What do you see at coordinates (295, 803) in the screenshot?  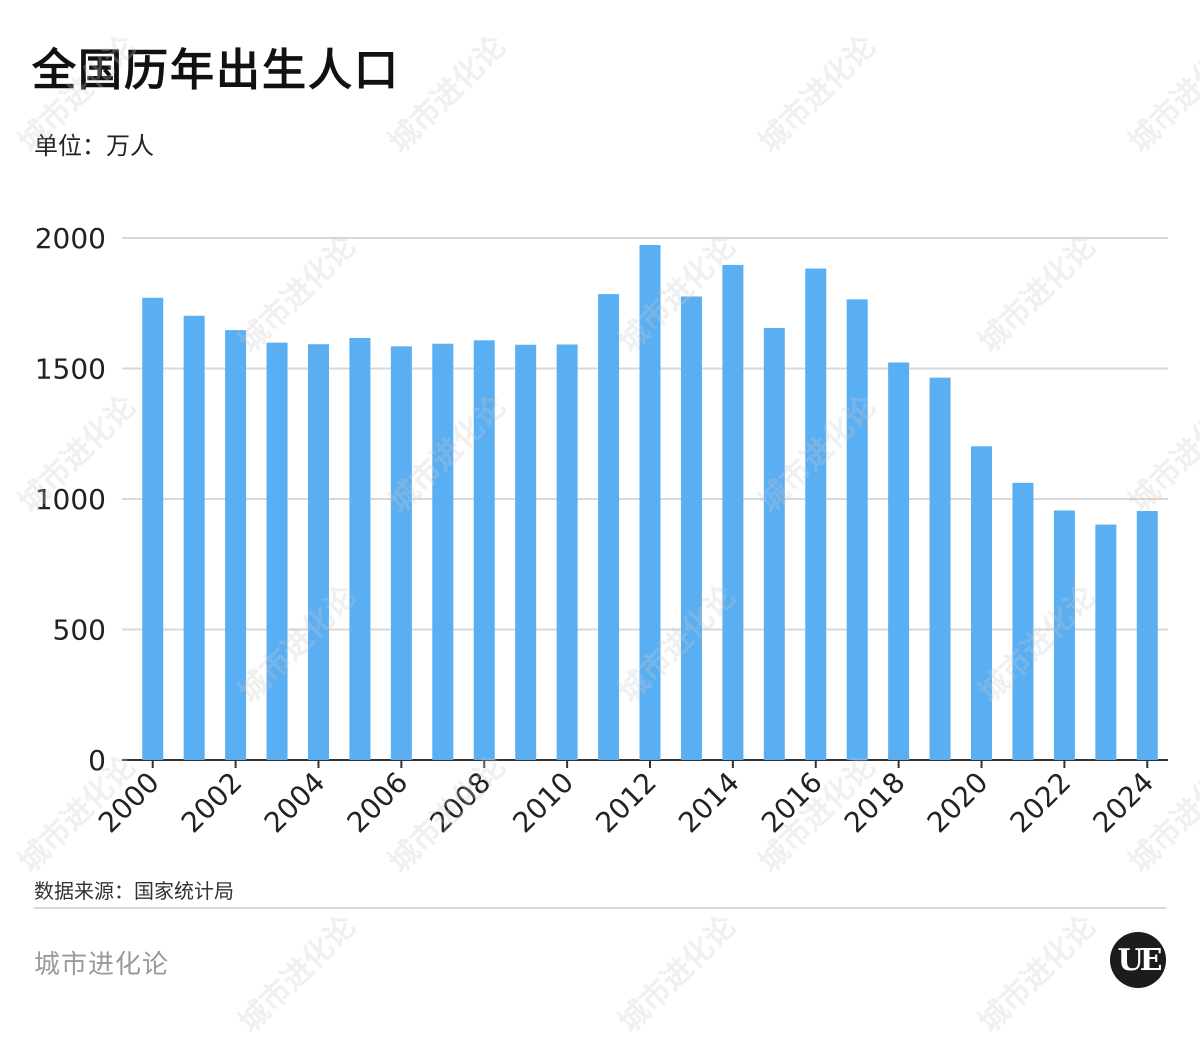 I see `x-tick-label: 2004` at bounding box center [295, 803].